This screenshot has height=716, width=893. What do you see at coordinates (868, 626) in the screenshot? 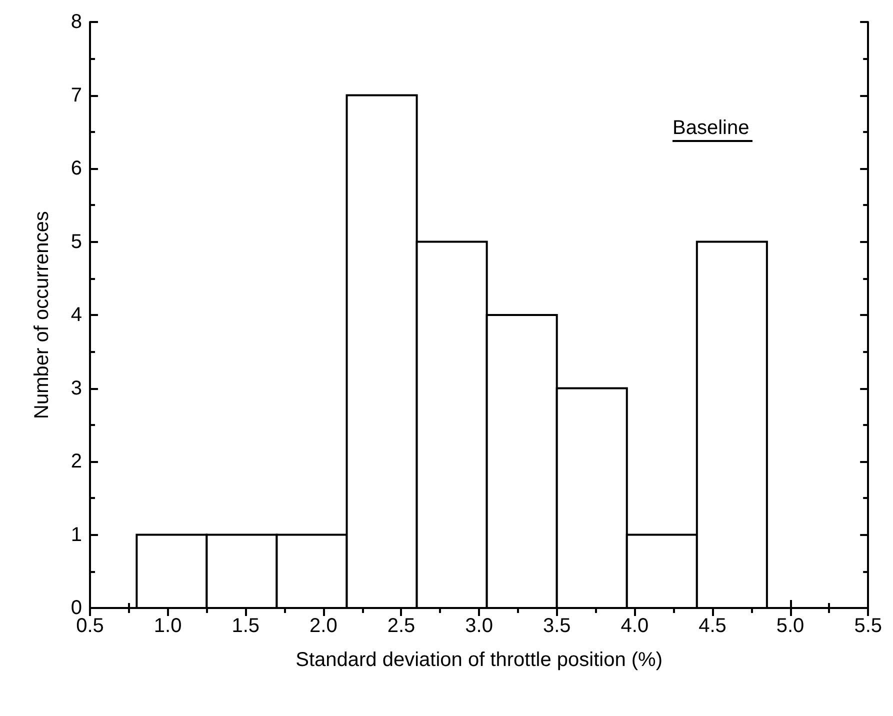
I see `x-tick-label: 5.5` at bounding box center [868, 626].